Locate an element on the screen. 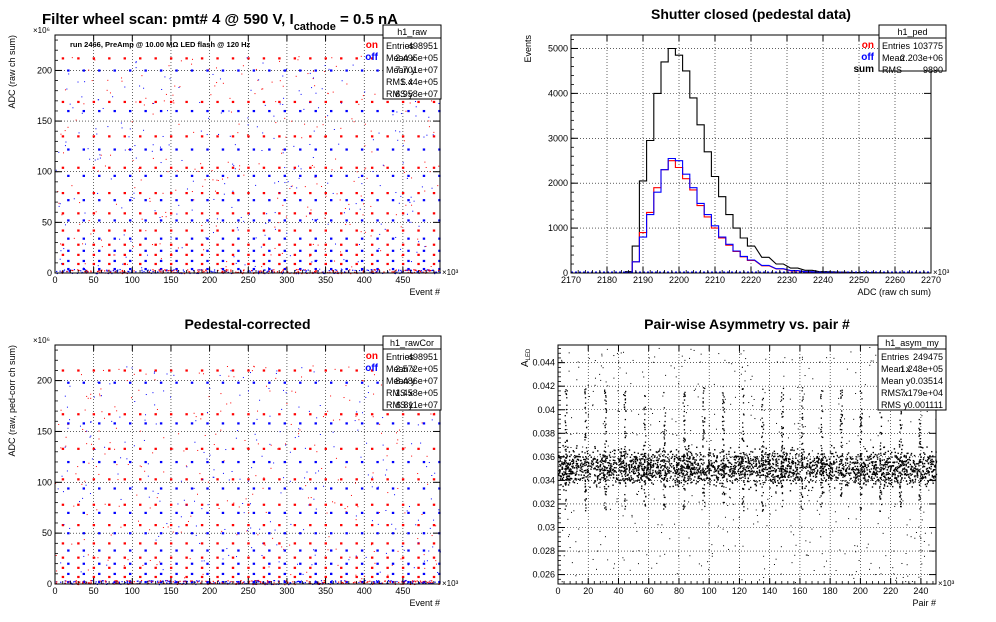 The height and width of the screenshot is (622, 996). stats-value: 498951 is located at coordinates (423, 357).